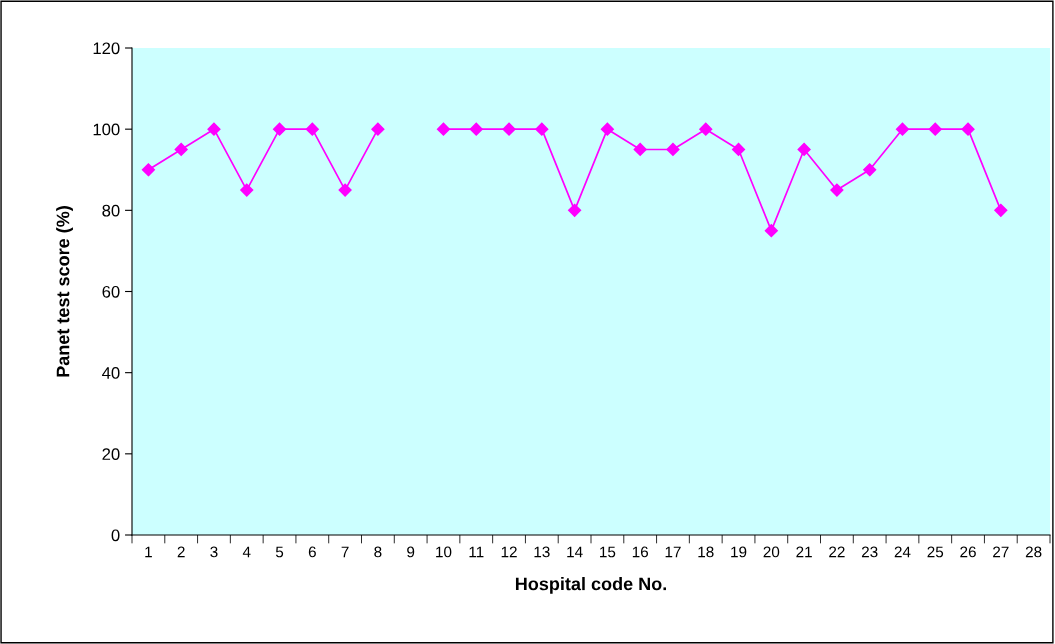  Describe the element at coordinates (1033, 552) in the screenshot. I see `x-tick-label: 28` at that location.